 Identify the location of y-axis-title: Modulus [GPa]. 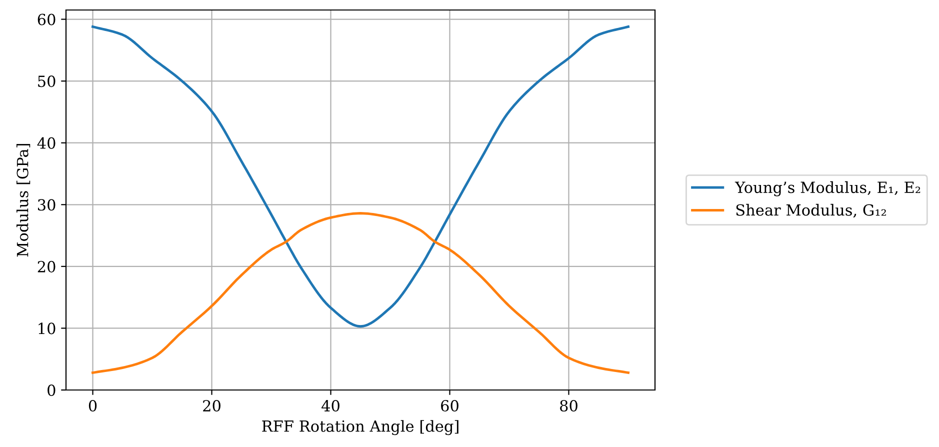
(23, 200).